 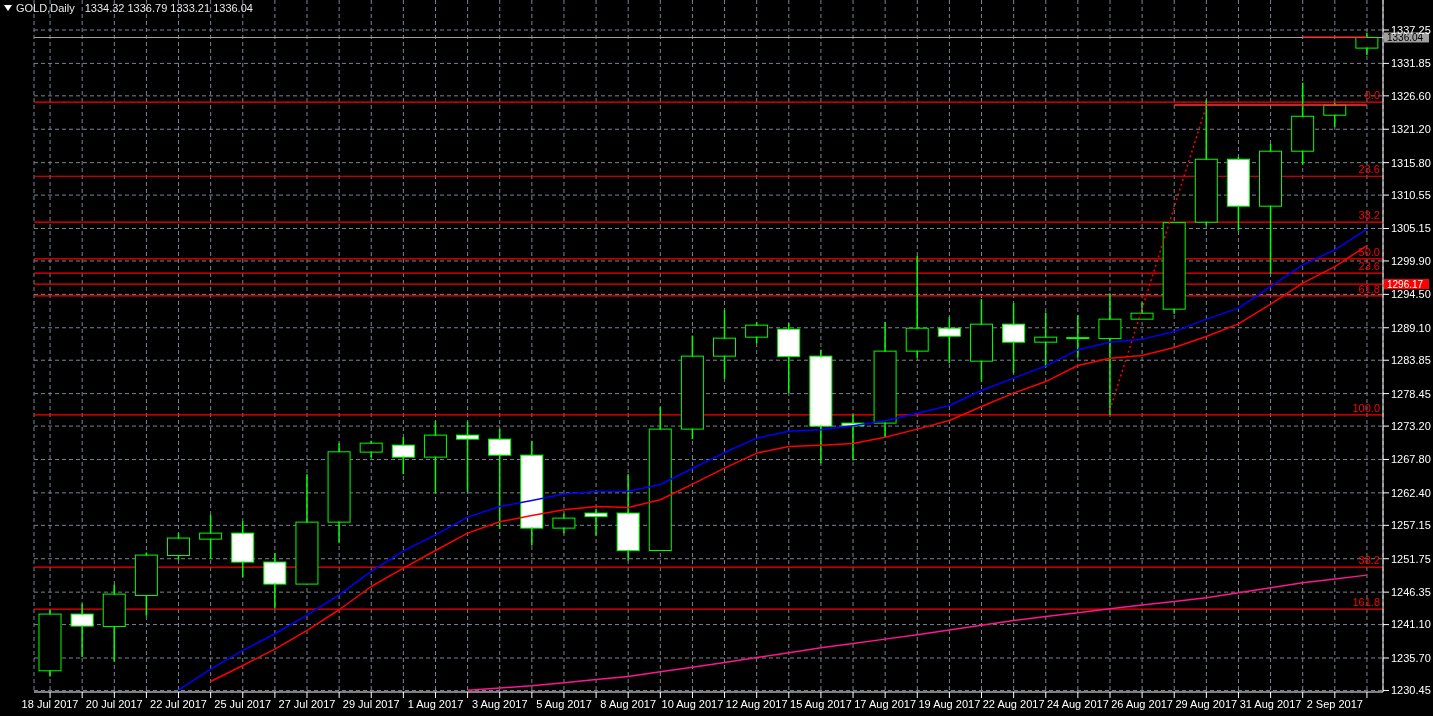 I want to click on x-tick-label: 26 Aug 2017, so click(x=1142, y=703).